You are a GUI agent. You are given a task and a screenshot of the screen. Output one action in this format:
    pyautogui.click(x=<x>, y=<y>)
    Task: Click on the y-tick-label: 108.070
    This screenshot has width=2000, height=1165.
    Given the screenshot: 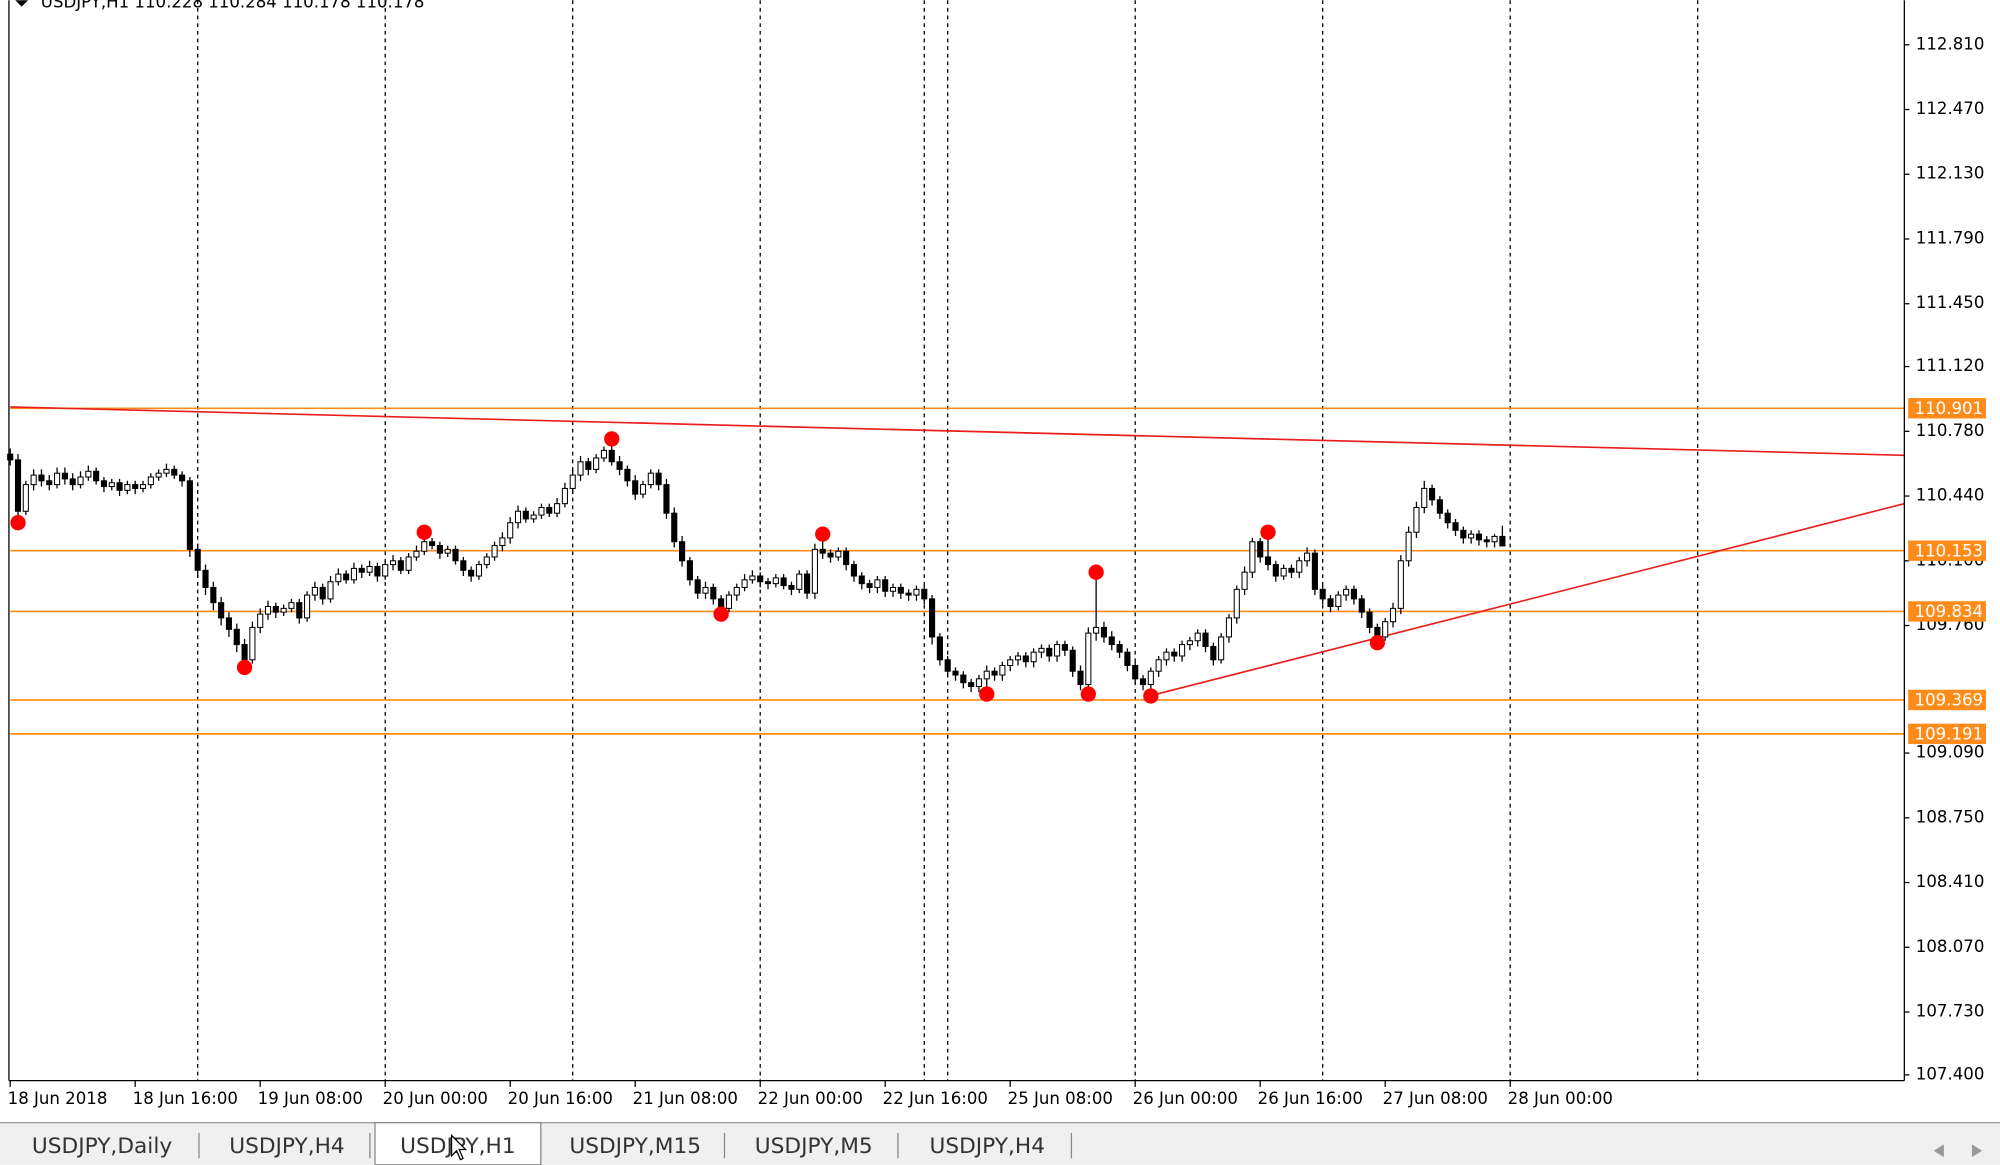 What is the action you would take?
    pyautogui.click(x=1950, y=946)
    